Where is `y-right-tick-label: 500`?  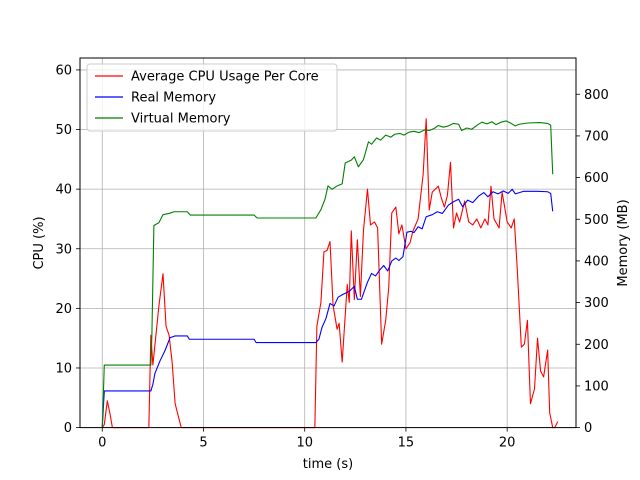
y-right-tick-label: 500 is located at coordinates (596, 220).